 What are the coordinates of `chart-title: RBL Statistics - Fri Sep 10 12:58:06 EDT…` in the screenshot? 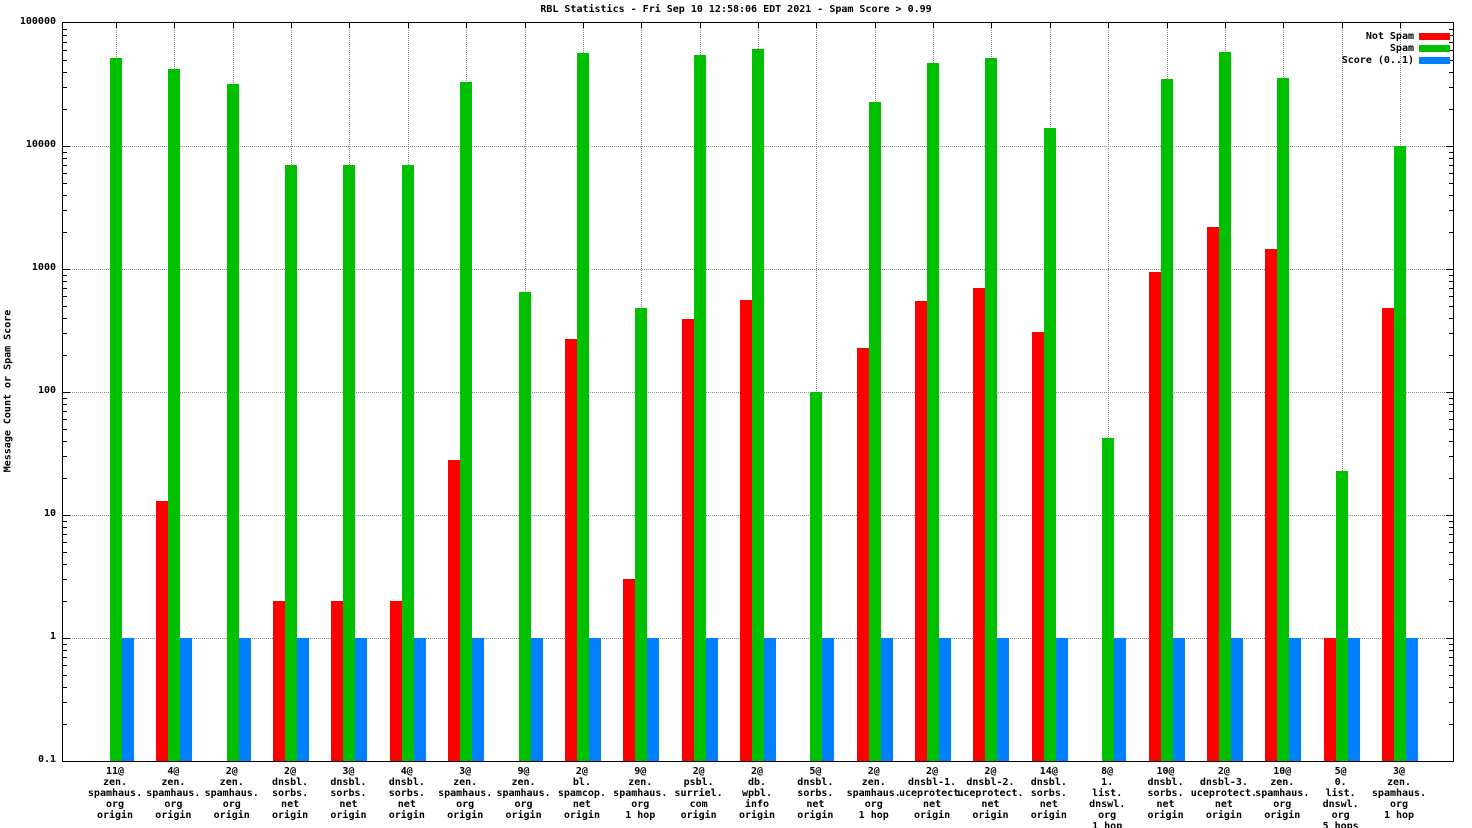 It's located at (736, 9).